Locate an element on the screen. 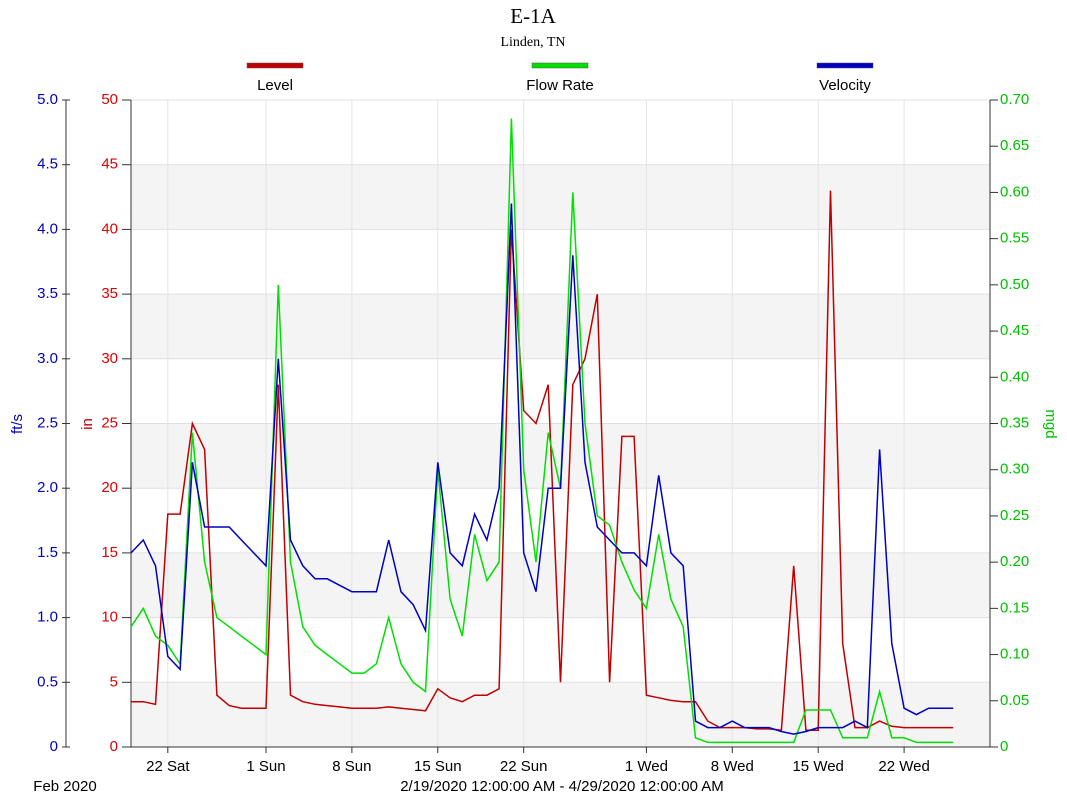 The width and height of the screenshot is (1067, 803). y3-tick-label: 40 is located at coordinates (109, 228).